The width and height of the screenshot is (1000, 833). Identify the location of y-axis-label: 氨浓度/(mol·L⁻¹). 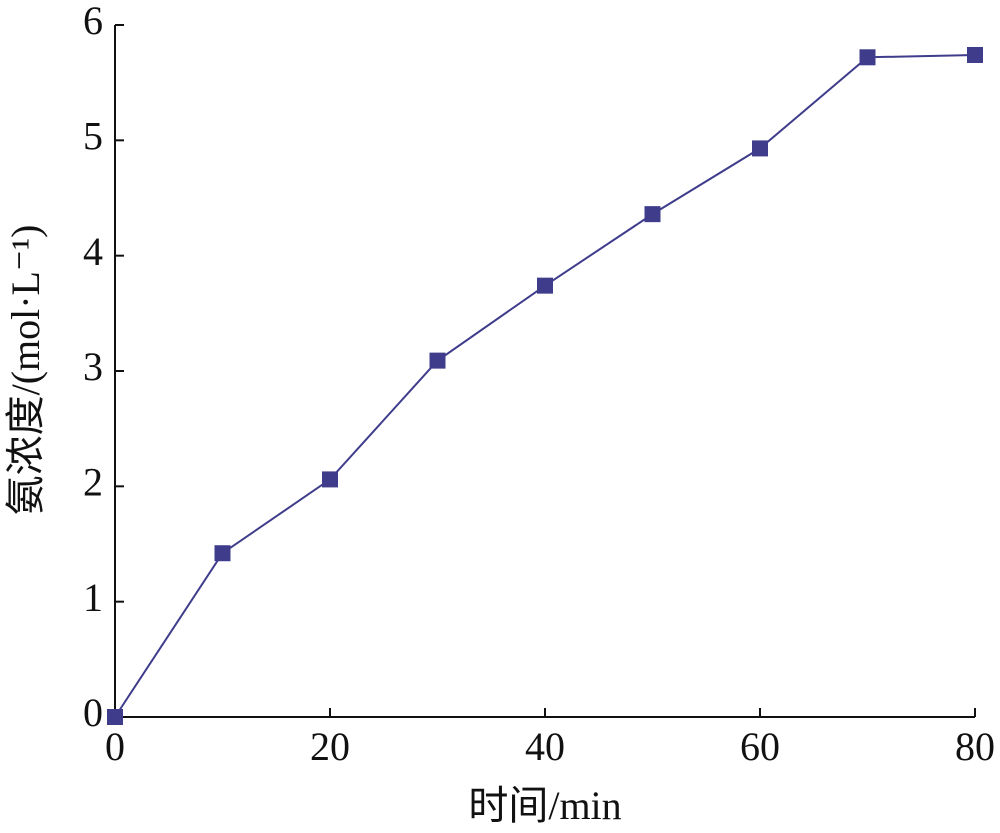
(25, 370).